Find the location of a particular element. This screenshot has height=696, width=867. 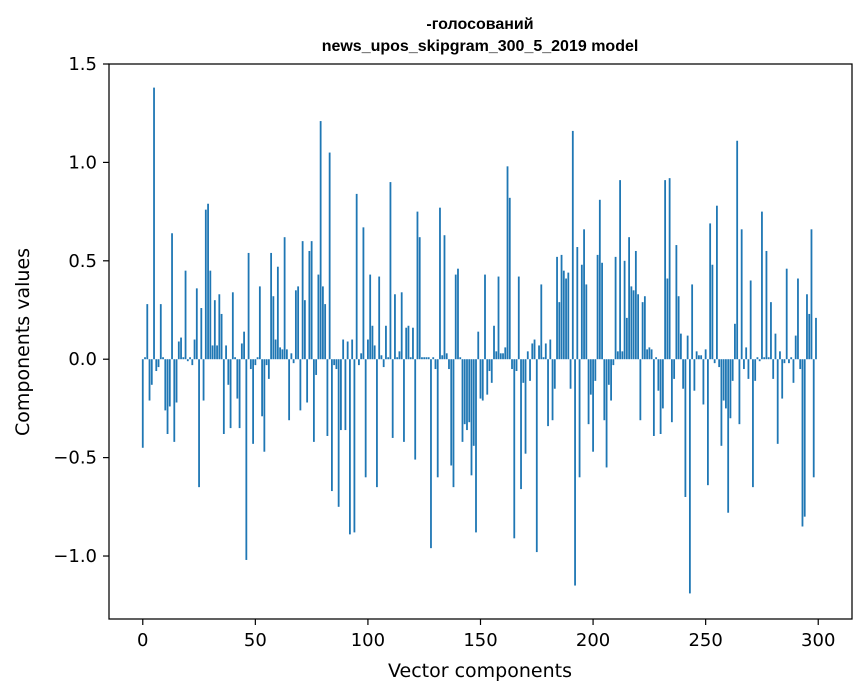

x-tick-label: 200 is located at coordinates (593, 640).